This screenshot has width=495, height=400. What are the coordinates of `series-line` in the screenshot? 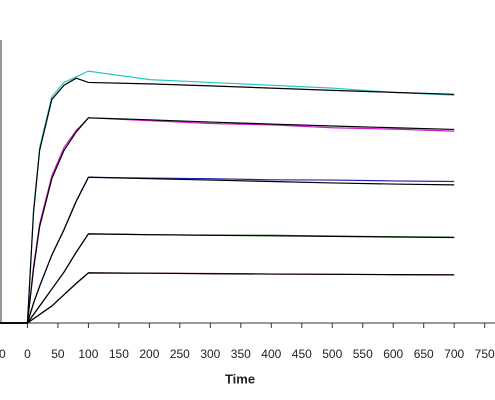 It's located at (227, 298).